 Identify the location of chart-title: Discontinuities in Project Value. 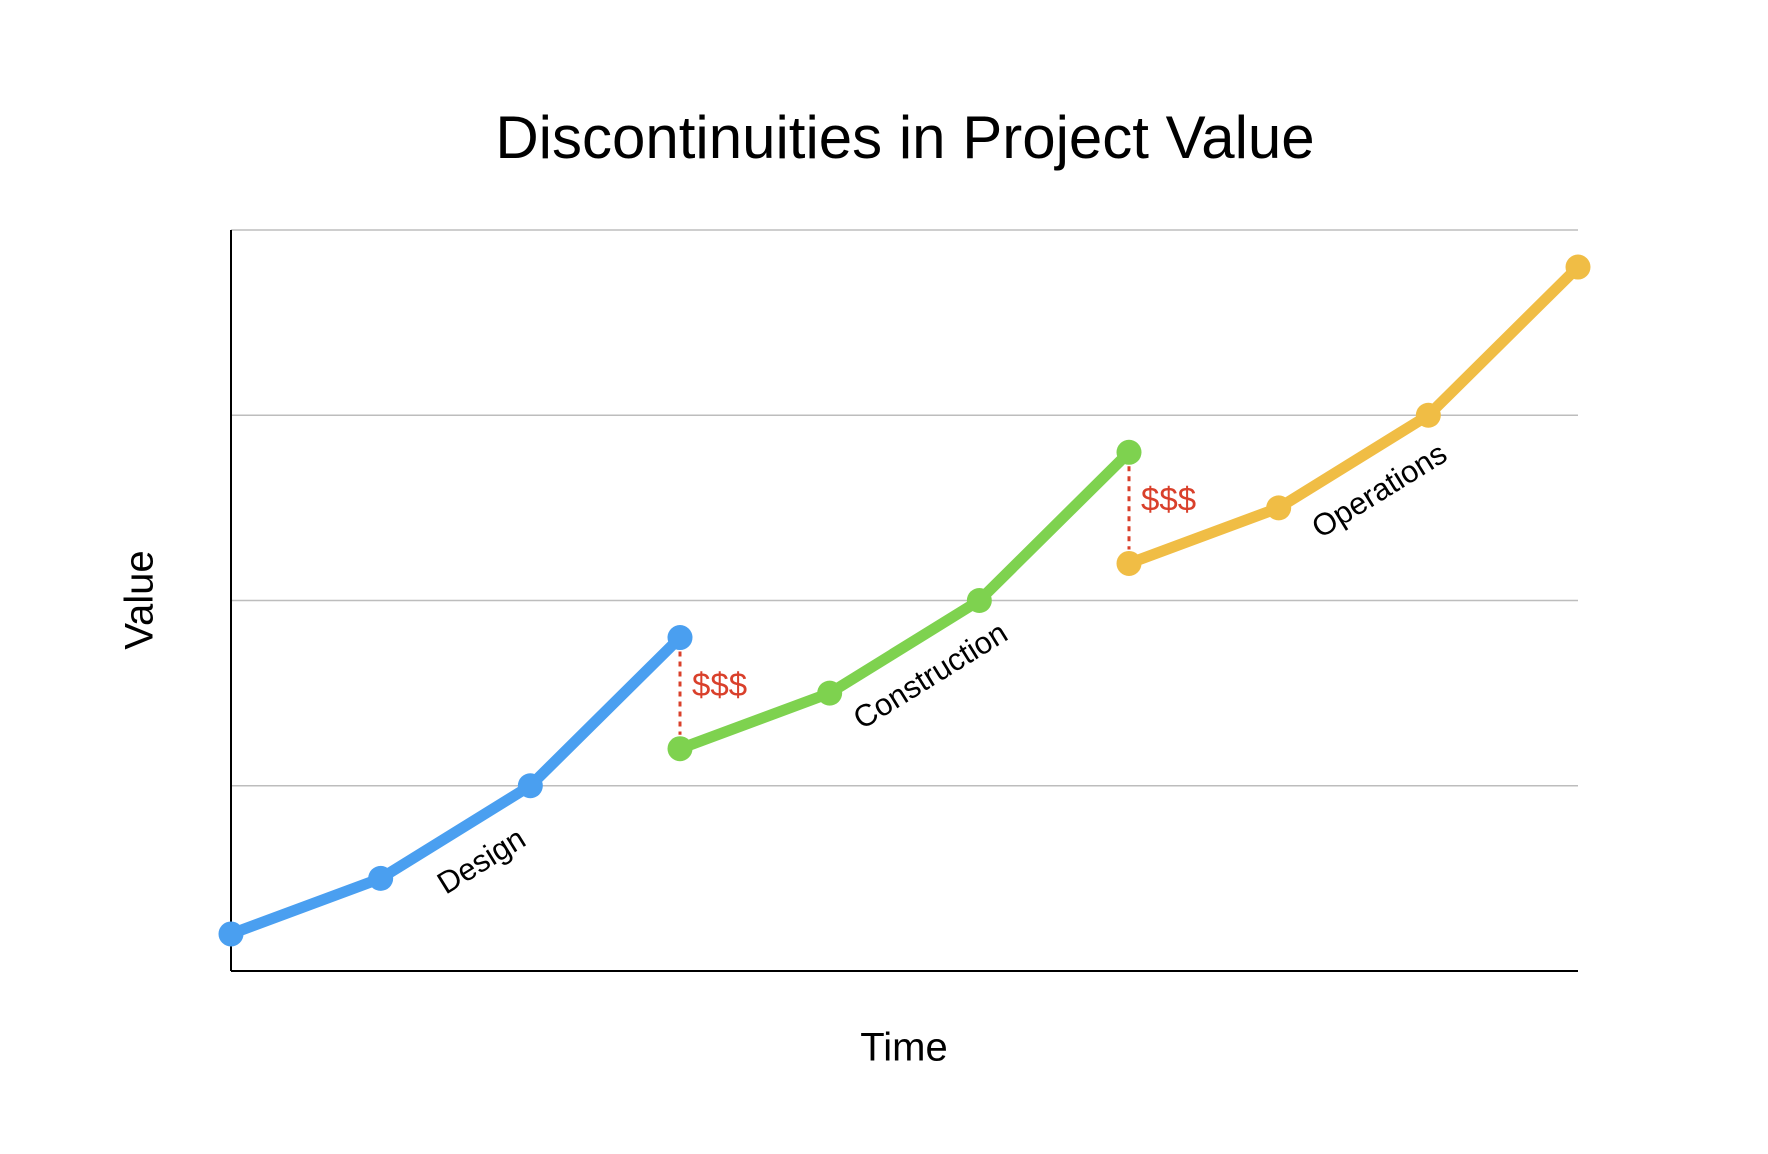
(904, 137).